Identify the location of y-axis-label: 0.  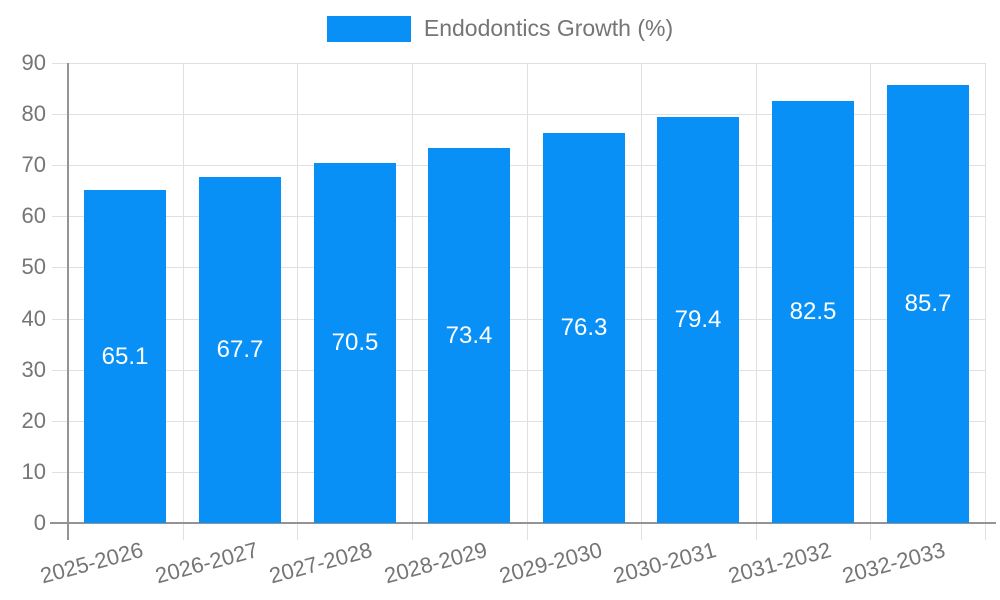
(39, 522).